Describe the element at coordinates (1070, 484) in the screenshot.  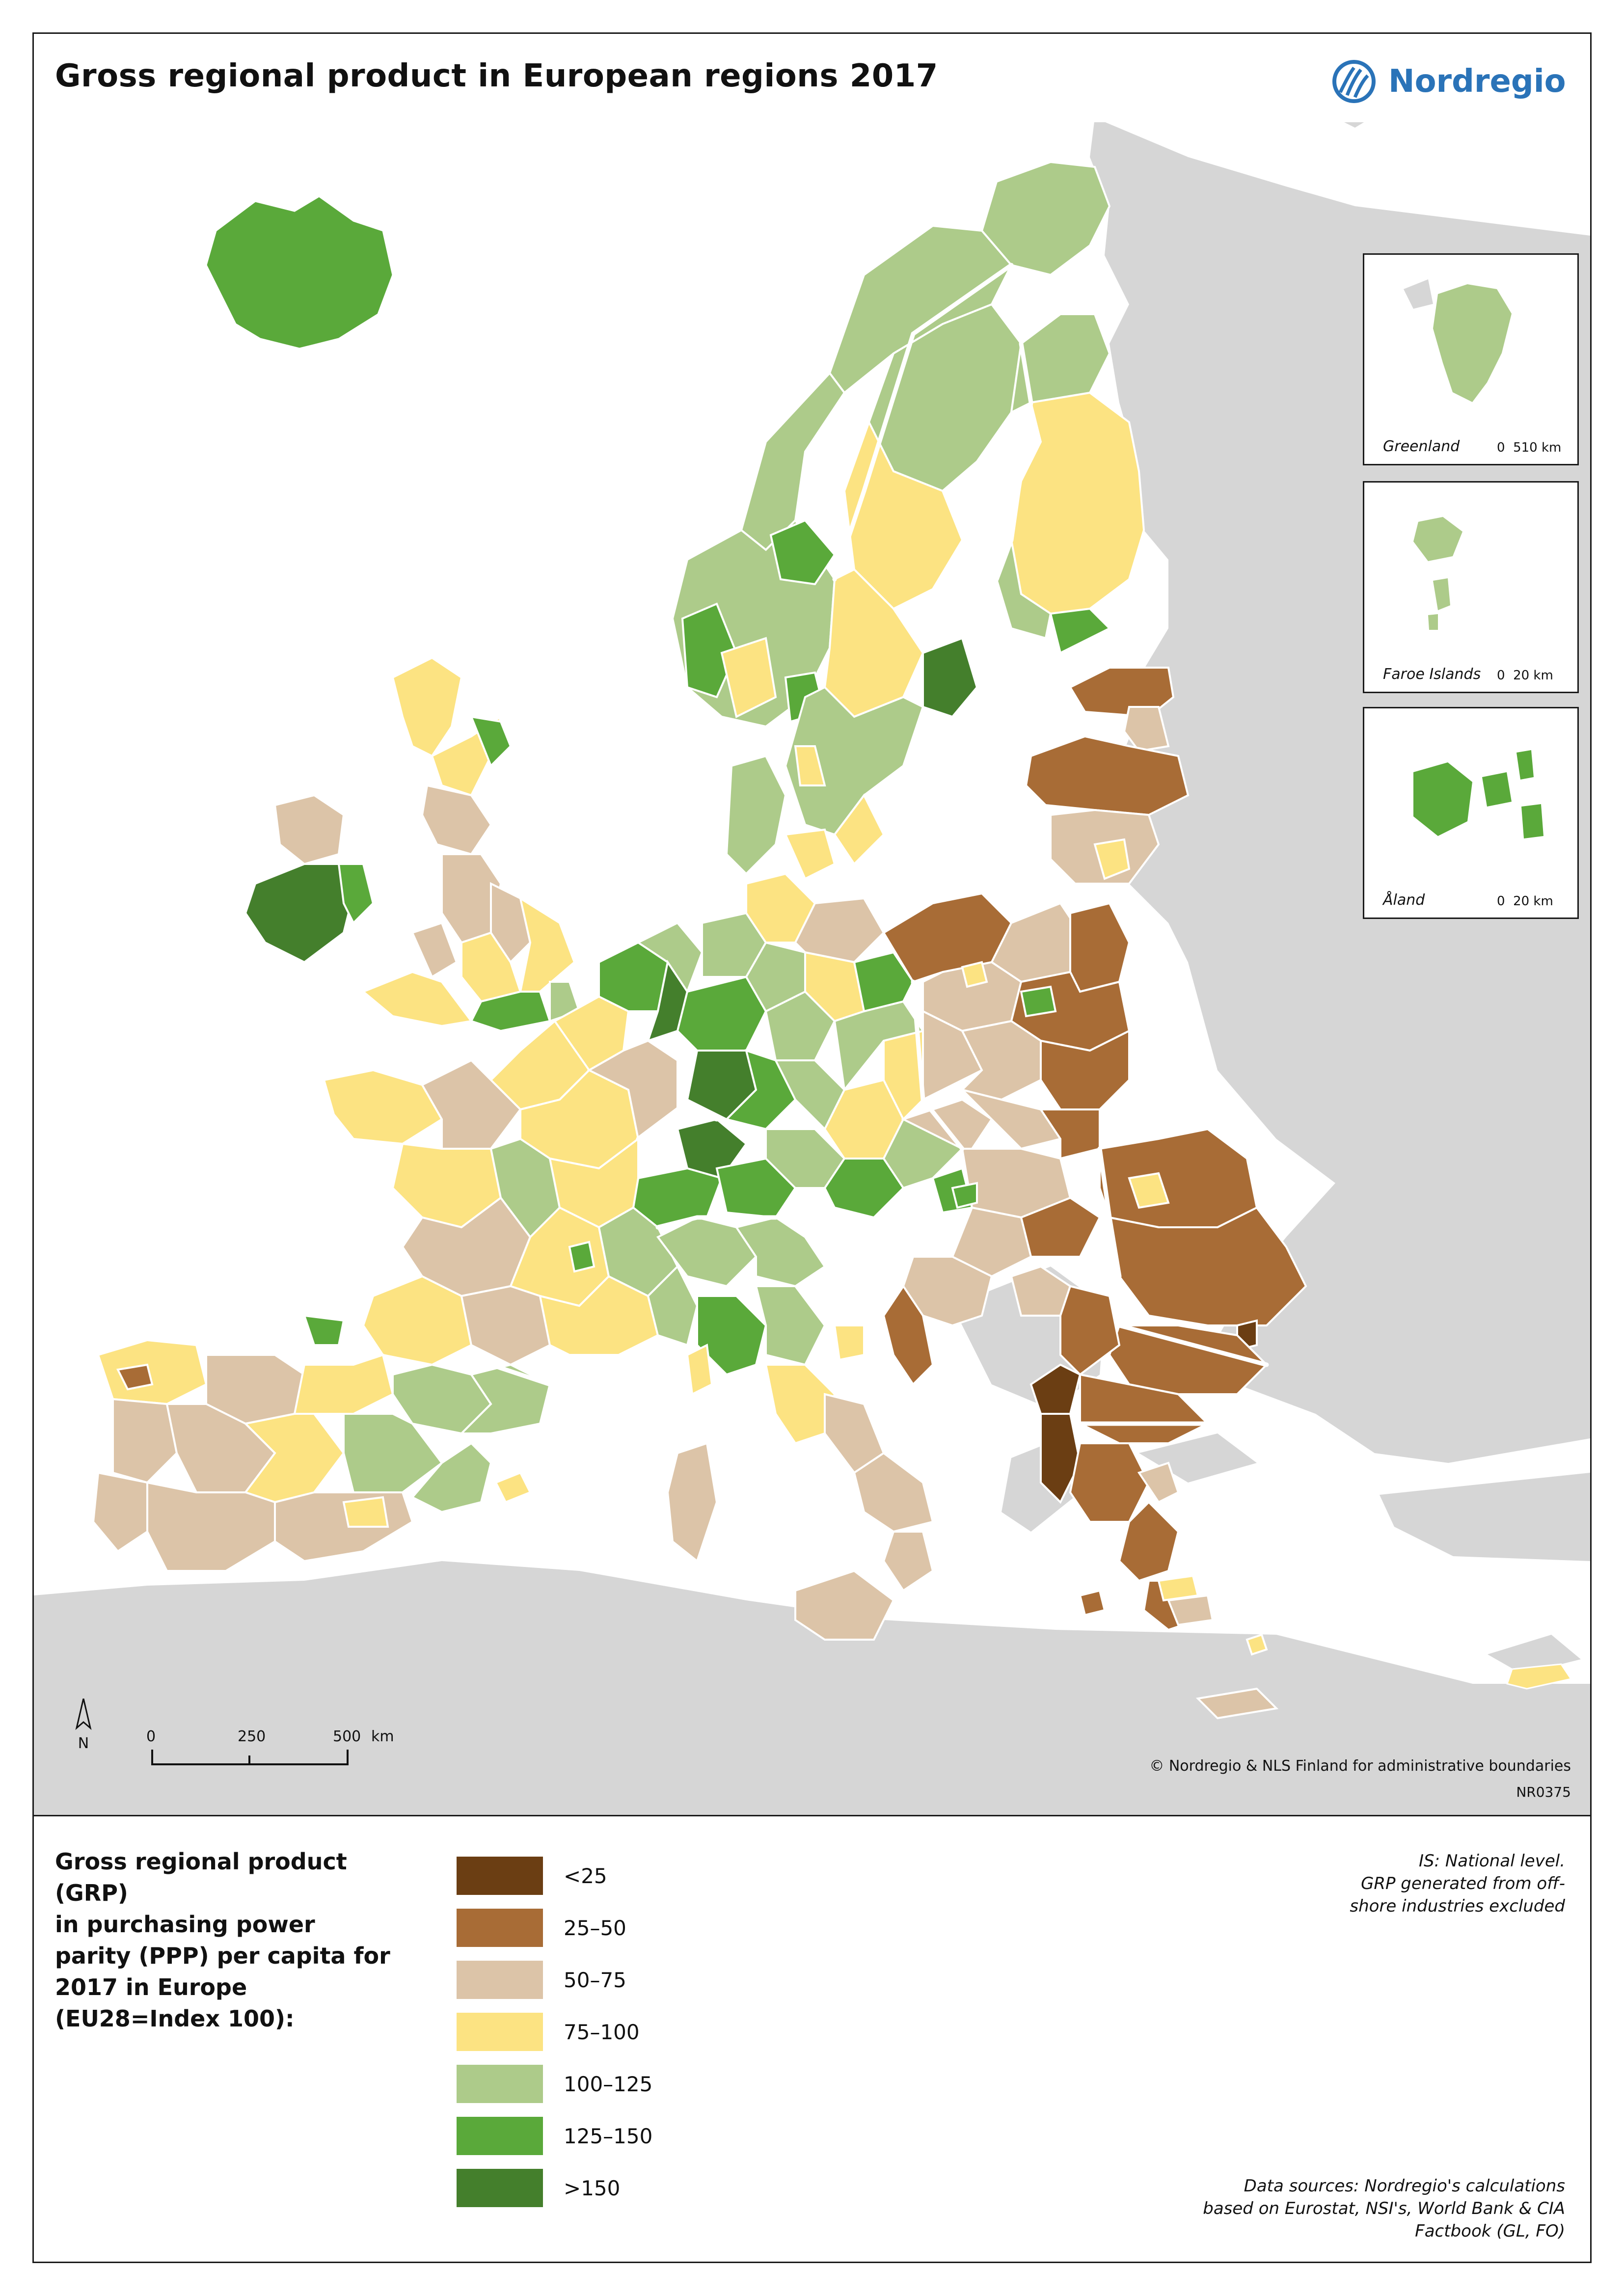
I see `country-finland` at that location.